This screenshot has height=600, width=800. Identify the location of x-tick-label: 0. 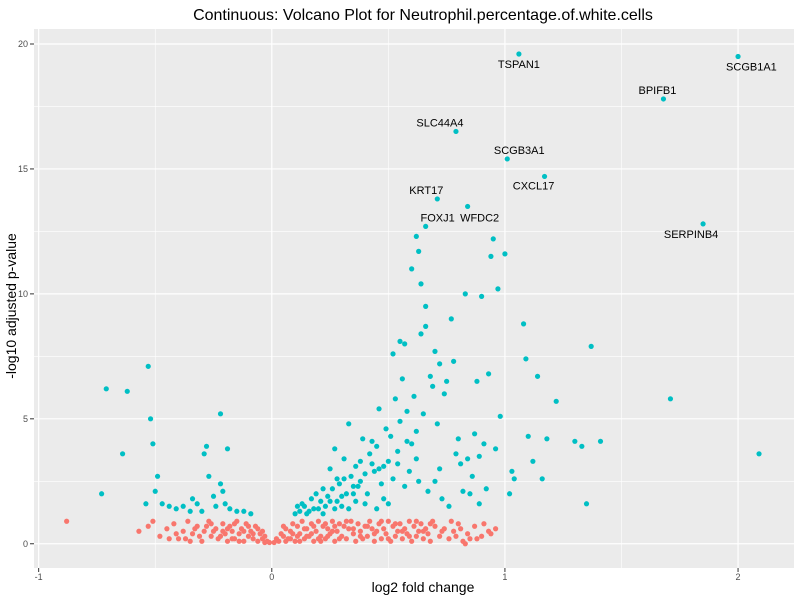
(271, 577).